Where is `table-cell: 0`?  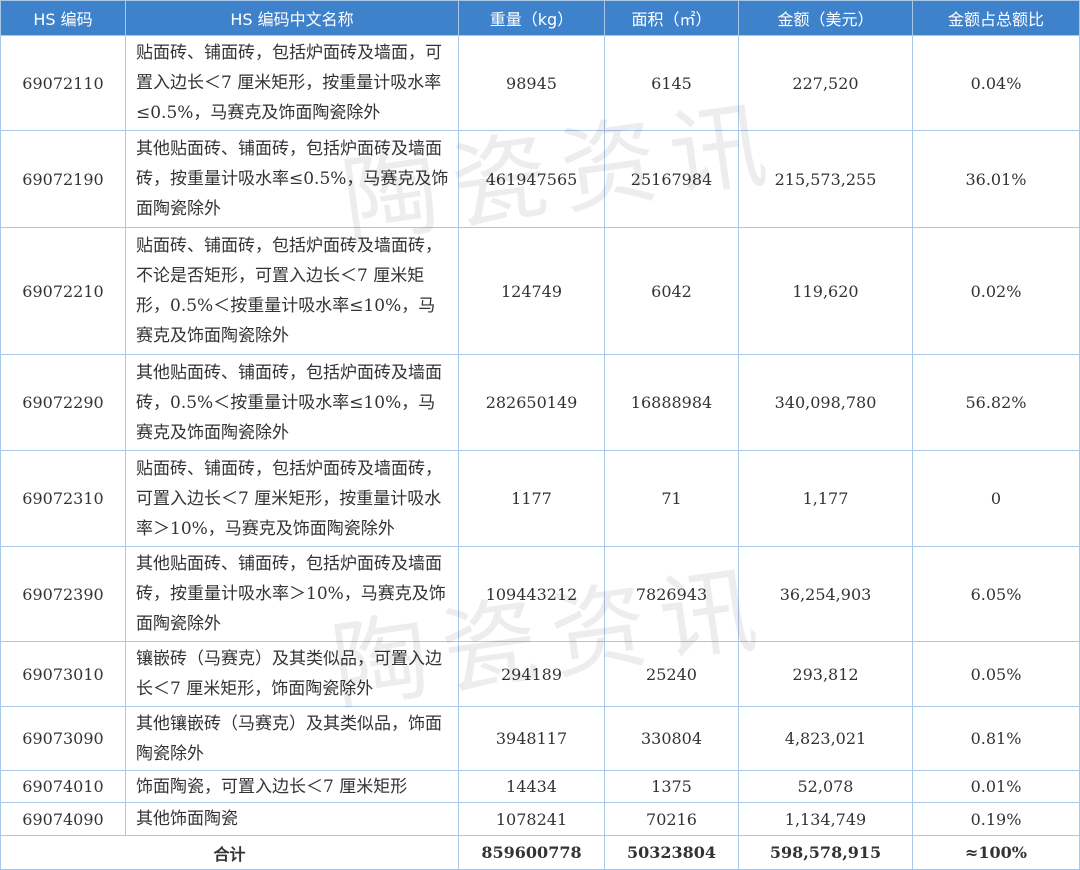 table-cell: 0 is located at coordinates (996, 498).